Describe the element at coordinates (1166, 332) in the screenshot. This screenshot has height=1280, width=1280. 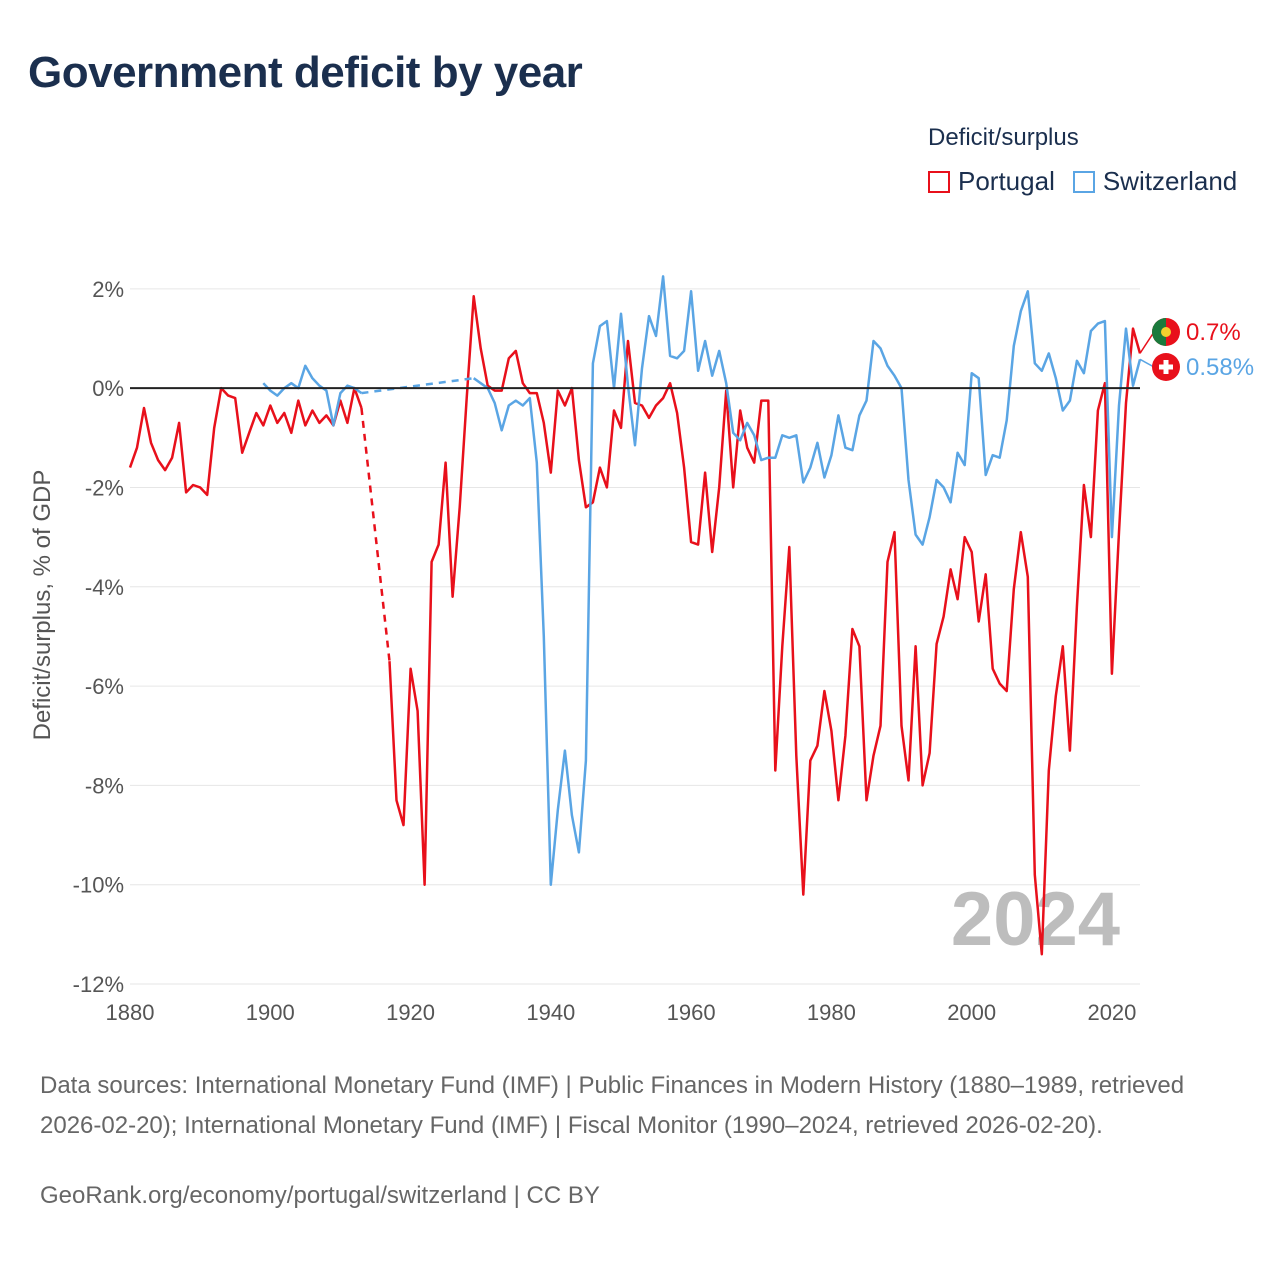
I see `portugal-flag-emblem` at that location.